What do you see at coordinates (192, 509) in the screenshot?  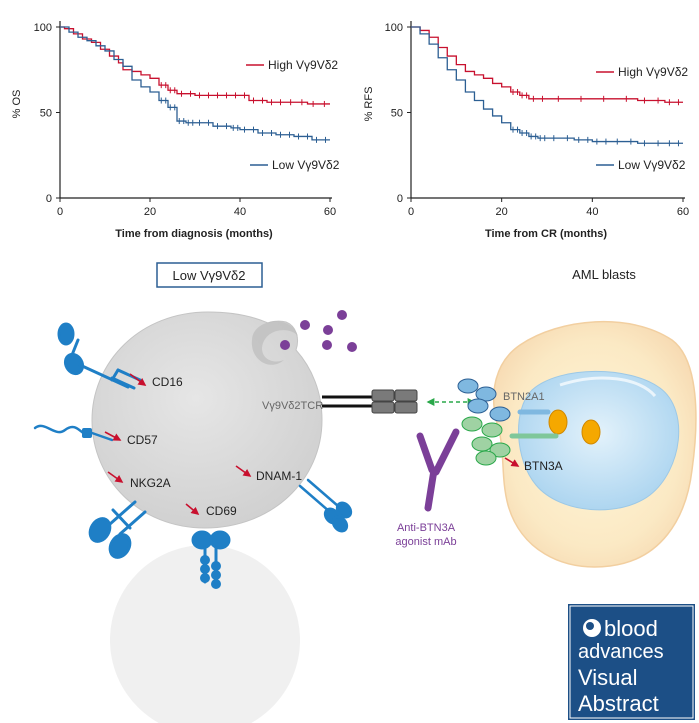 I see `cd69-red-arrow` at bounding box center [192, 509].